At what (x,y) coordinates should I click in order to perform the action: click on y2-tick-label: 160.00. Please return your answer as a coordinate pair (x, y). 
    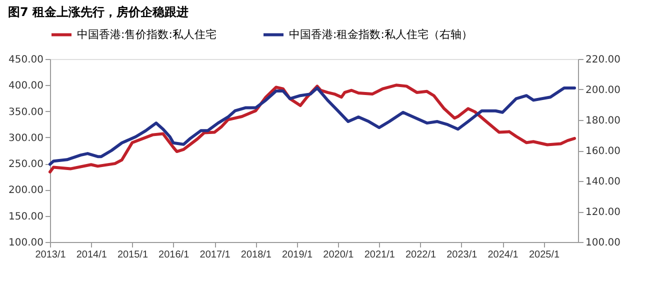
    Looking at the image, I should click on (603, 151).